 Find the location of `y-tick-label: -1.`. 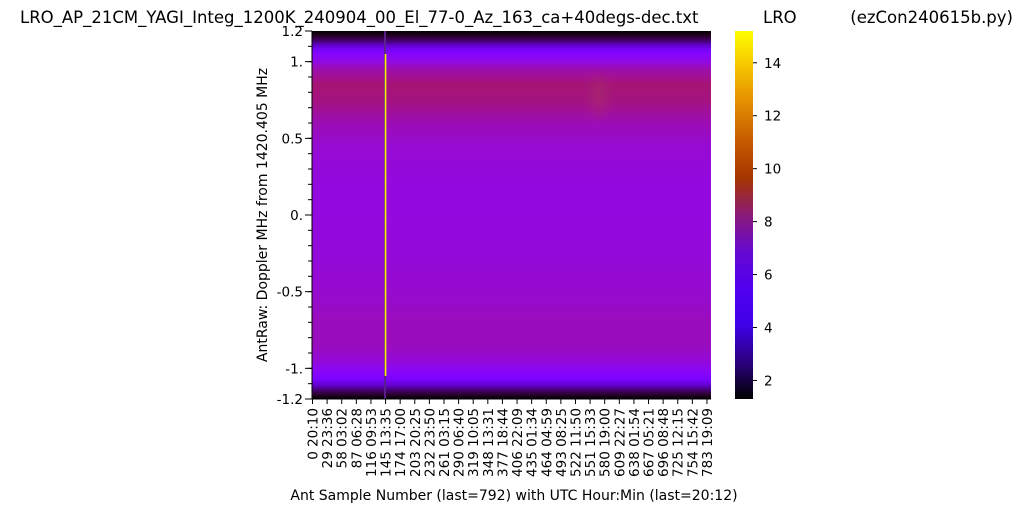

y-tick-label: -1. is located at coordinates (294, 369).